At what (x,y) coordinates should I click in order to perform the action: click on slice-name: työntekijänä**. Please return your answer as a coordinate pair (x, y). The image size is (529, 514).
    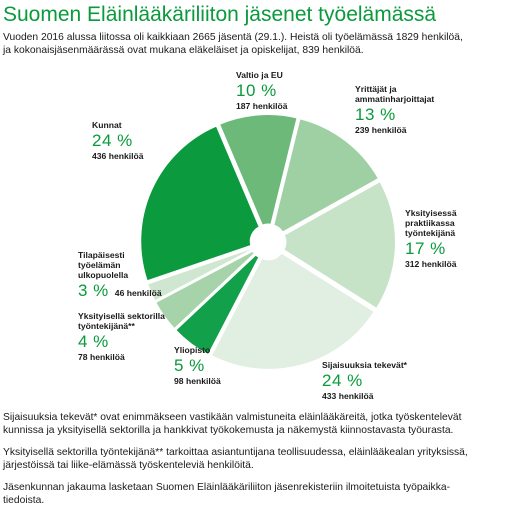
    Looking at the image, I should click on (106, 326).